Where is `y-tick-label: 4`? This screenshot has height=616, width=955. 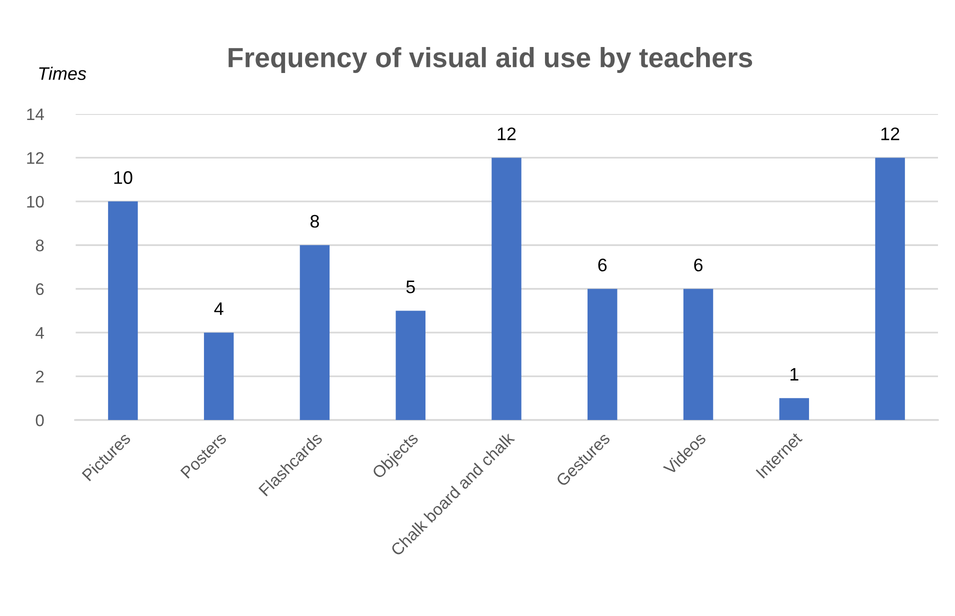
y-tick-label: 4 is located at coordinates (40, 333).